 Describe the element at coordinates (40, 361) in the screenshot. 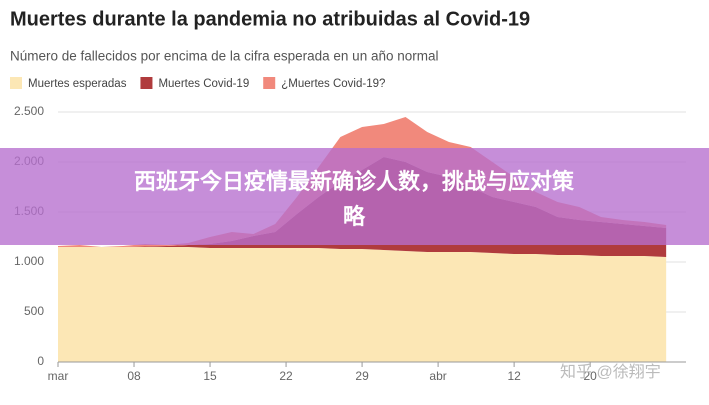

I see `y-tick-label: 0` at that location.